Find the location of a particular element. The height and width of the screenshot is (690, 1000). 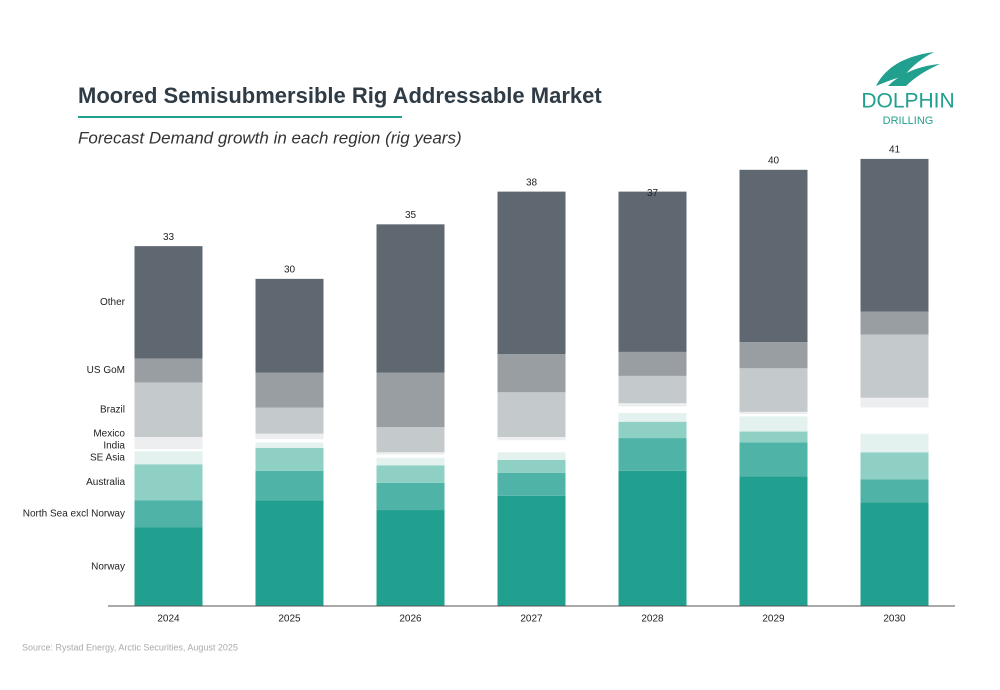

x-tick-label: 2028 is located at coordinates (652, 619).